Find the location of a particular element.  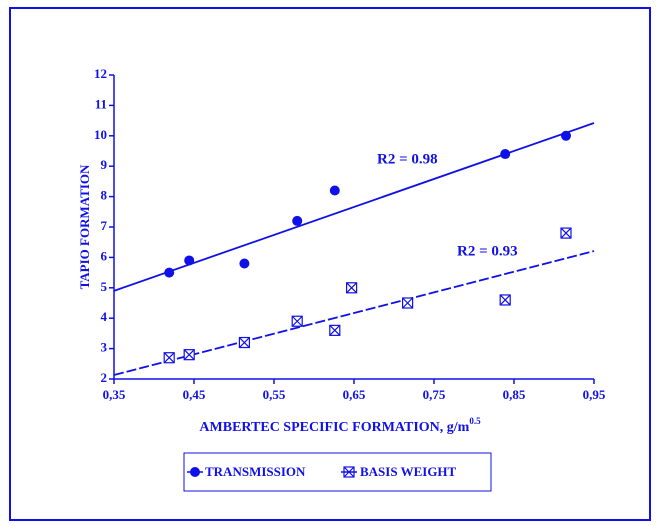

x-axis-label: AMBERTEC SPECIFIC FORMATION, g/m0.5 is located at coordinates (340, 425).